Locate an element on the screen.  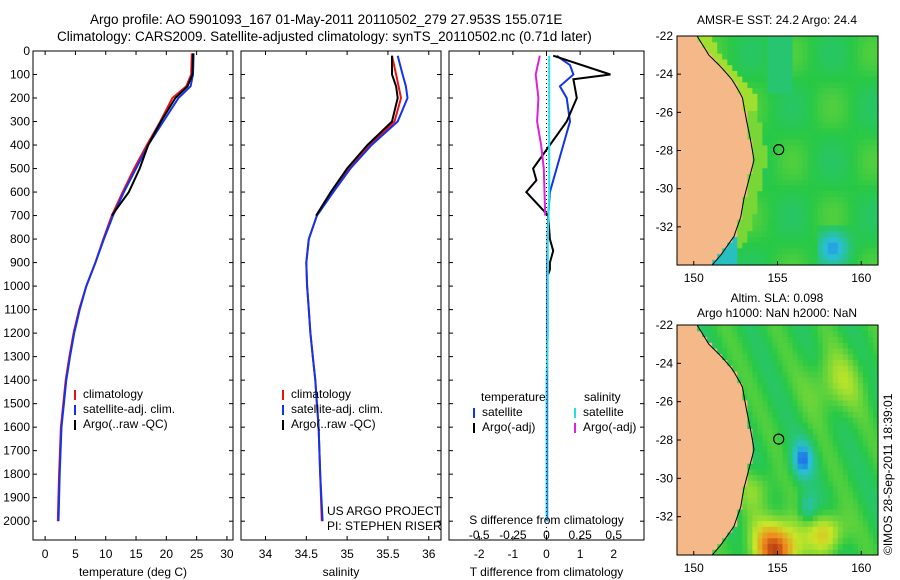
difference-s-axis-label: S difference from climatology is located at coordinates (546, 520).